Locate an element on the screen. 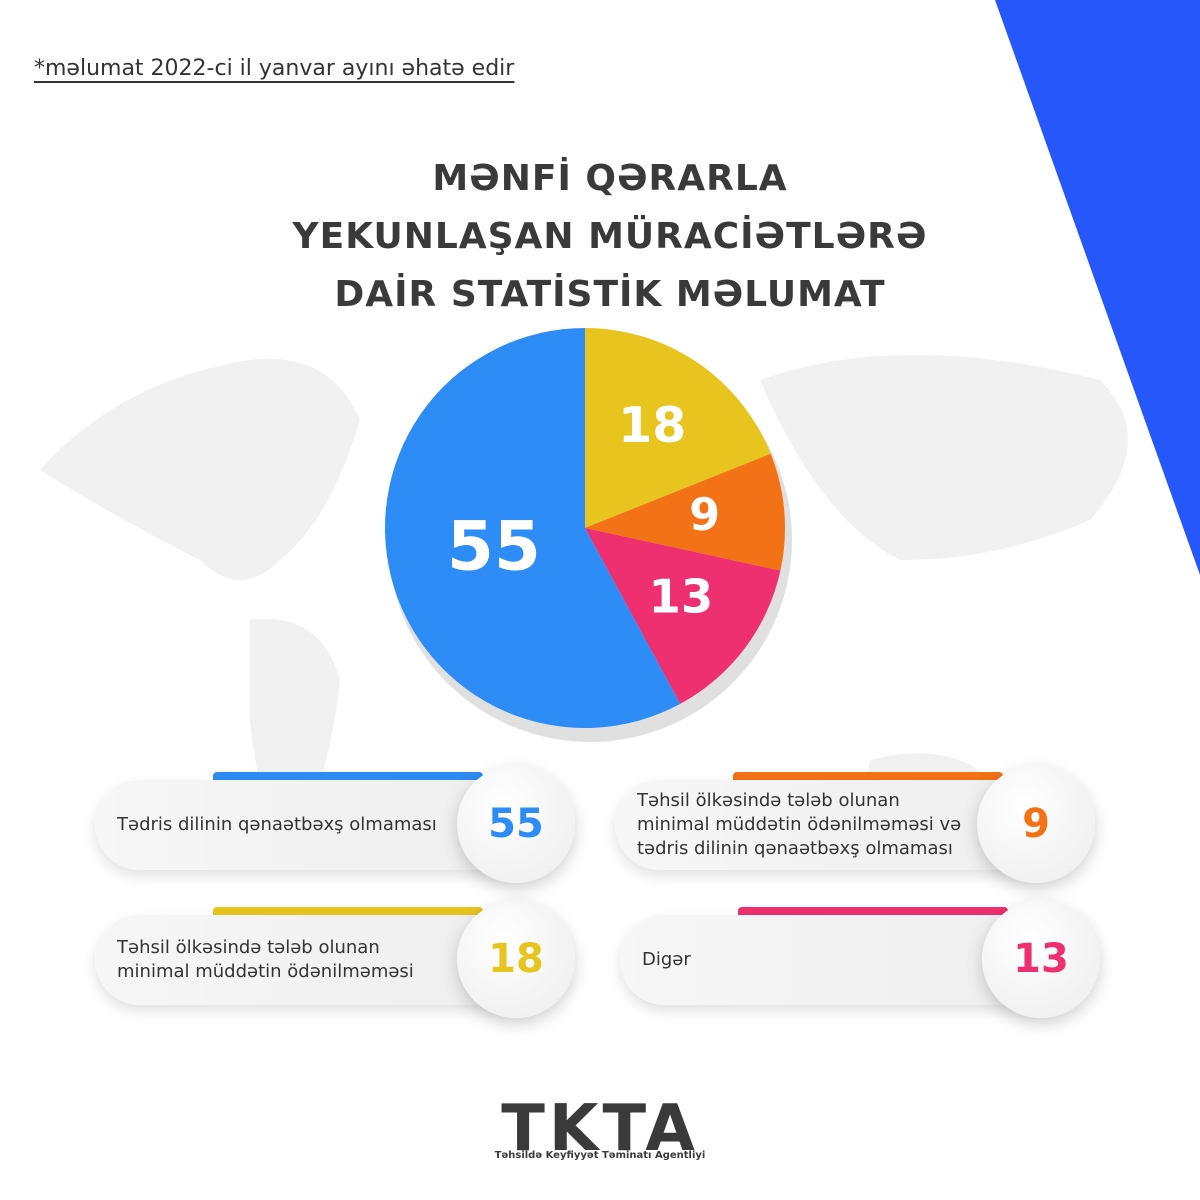 Image resolution: width=1200 pixels, height=1200 pixels. card-body: Tədris dilinin qənaətbəxş olmaması is located at coordinates (305, 825).